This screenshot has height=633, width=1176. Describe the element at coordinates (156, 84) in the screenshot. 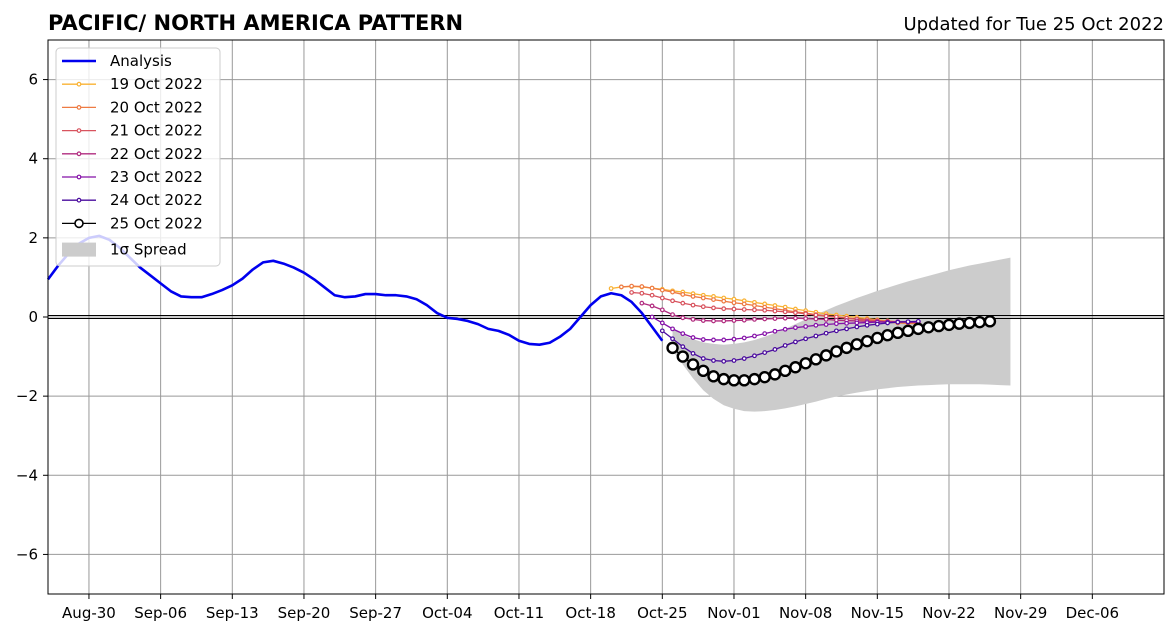

I see `legend-label: 19 Oct 2022` at that location.